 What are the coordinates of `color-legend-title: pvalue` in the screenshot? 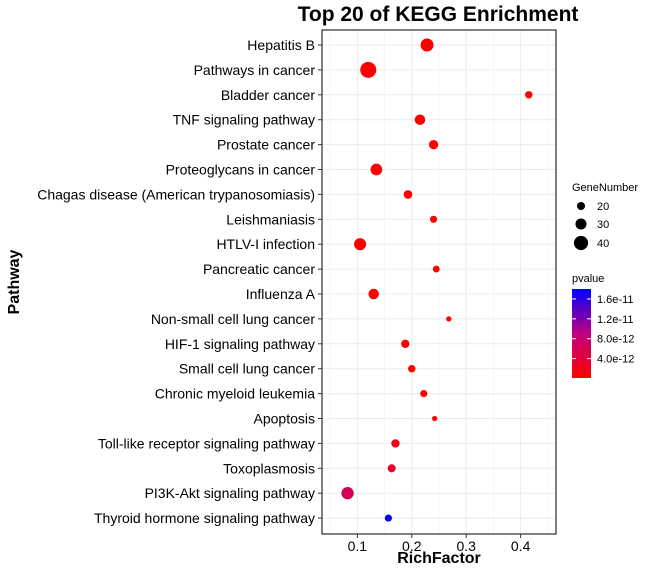 It's located at (588, 279).